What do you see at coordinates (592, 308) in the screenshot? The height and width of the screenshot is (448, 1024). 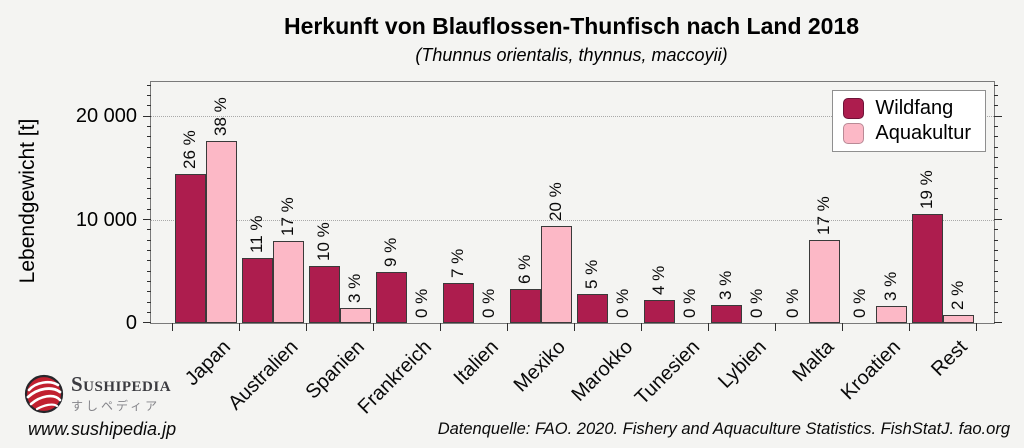 I see `bar-wildfang-marokko` at bounding box center [592, 308].